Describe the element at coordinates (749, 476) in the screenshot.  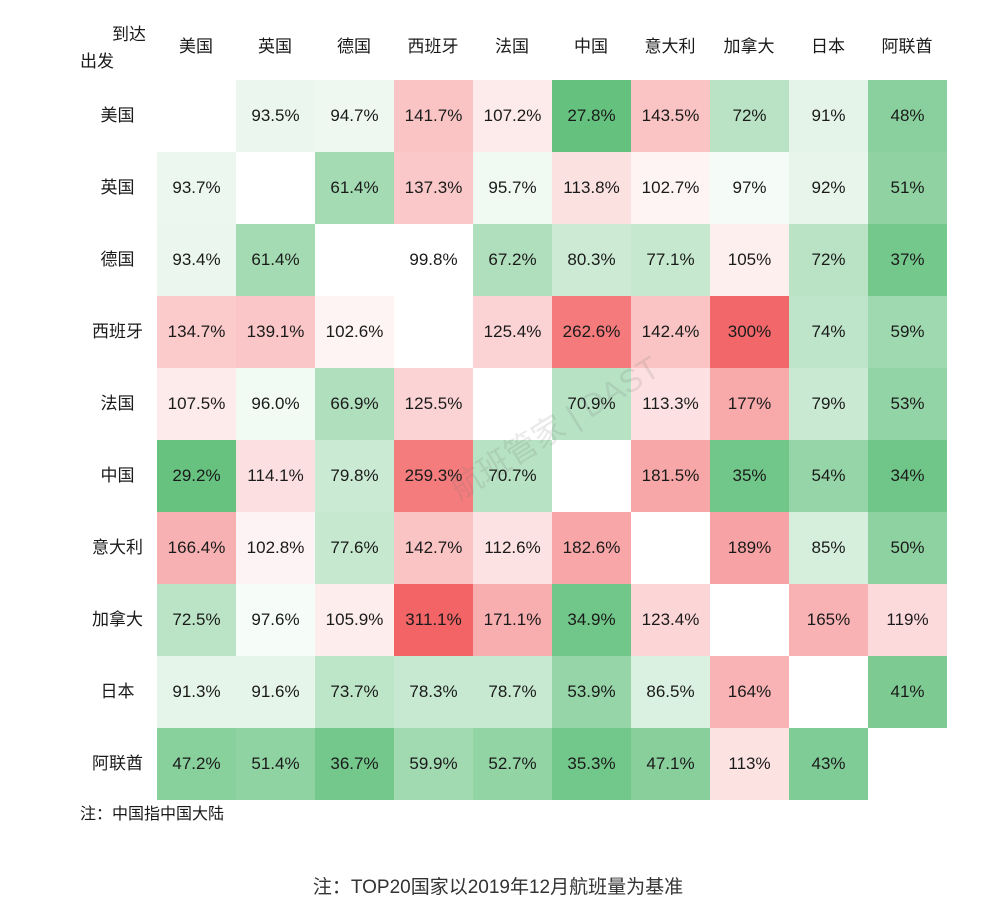
I see `heatmap-cell: 35%` at that location.